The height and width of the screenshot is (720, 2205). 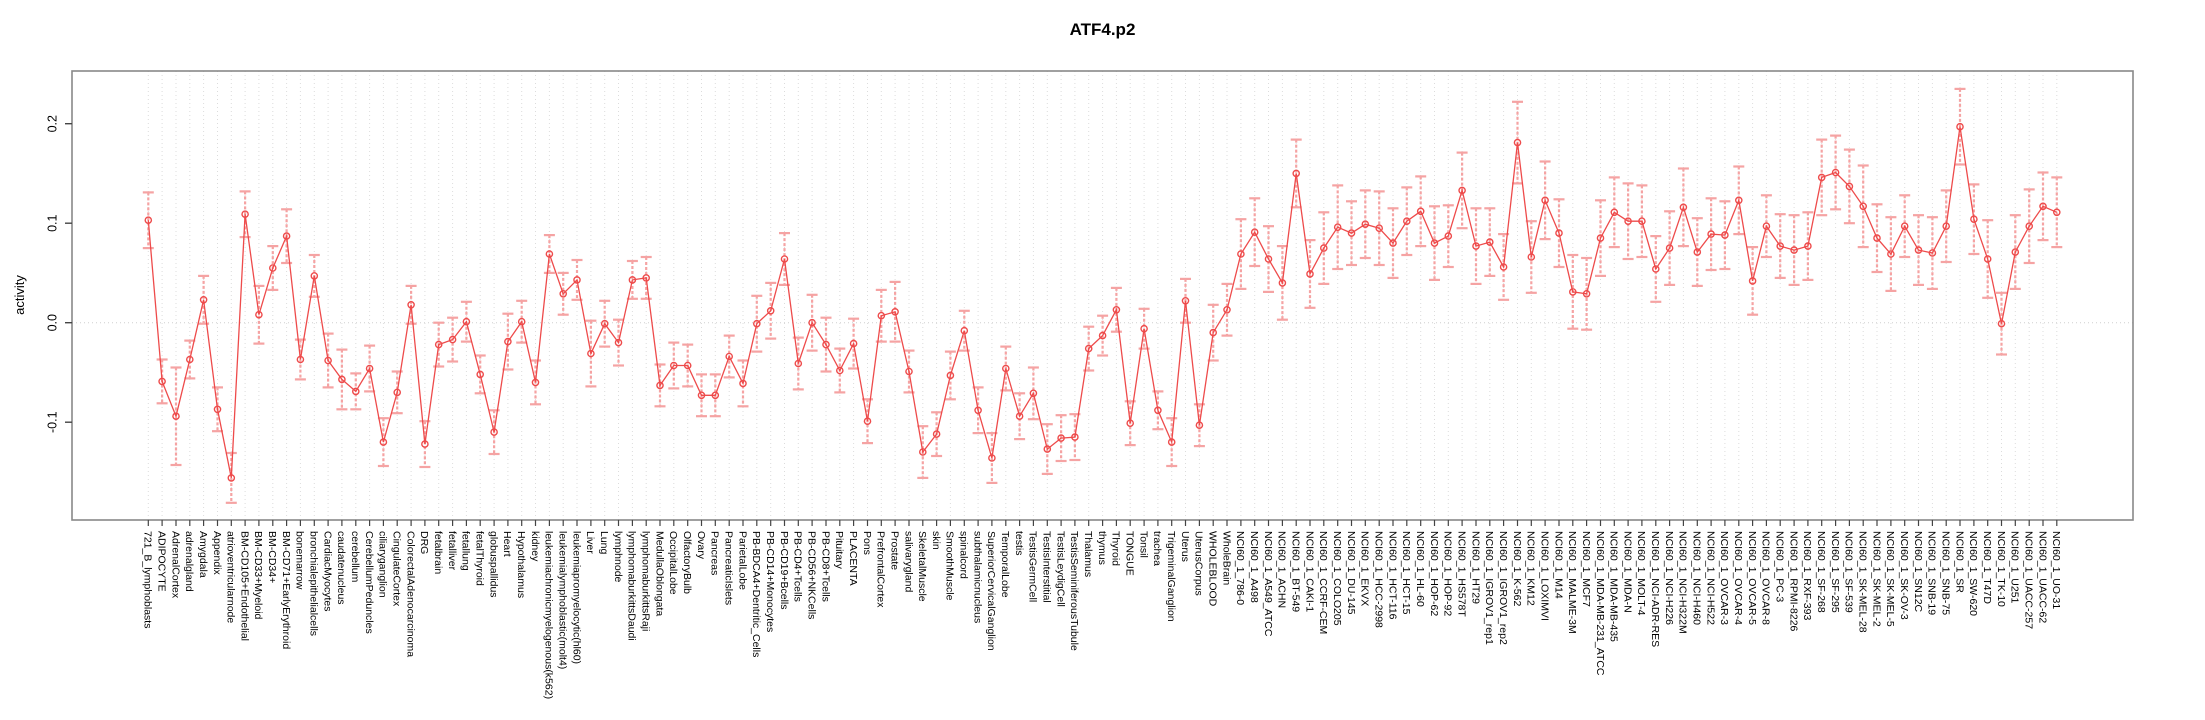 I want to click on x-category-label: NCI60_1_CAKI-1, so click(x=1309, y=571).